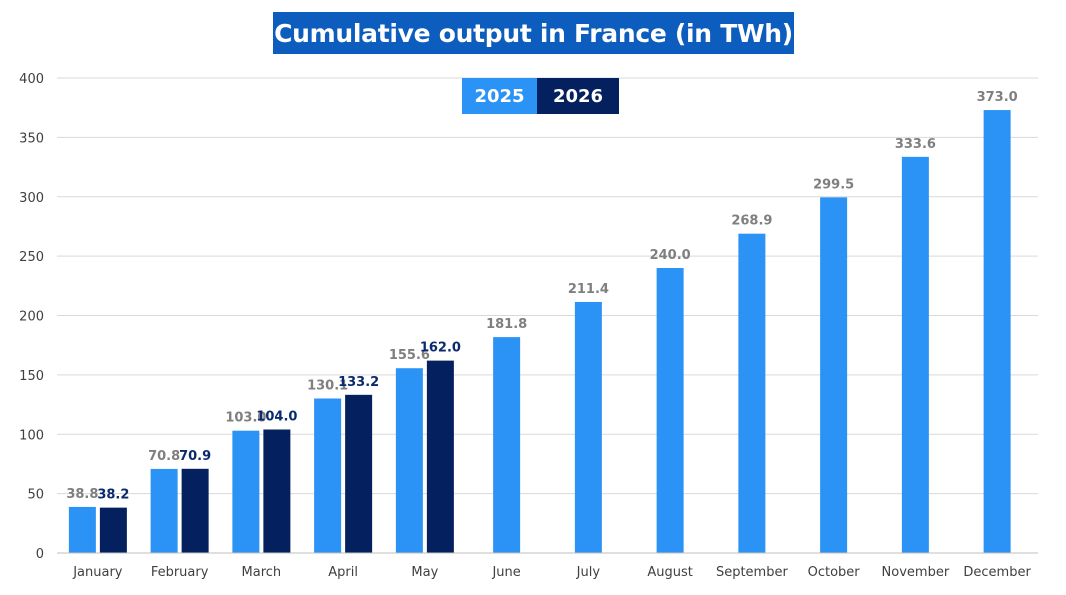  What do you see at coordinates (578, 96) in the screenshot?
I see `legend-item-2026: 2026` at bounding box center [578, 96].